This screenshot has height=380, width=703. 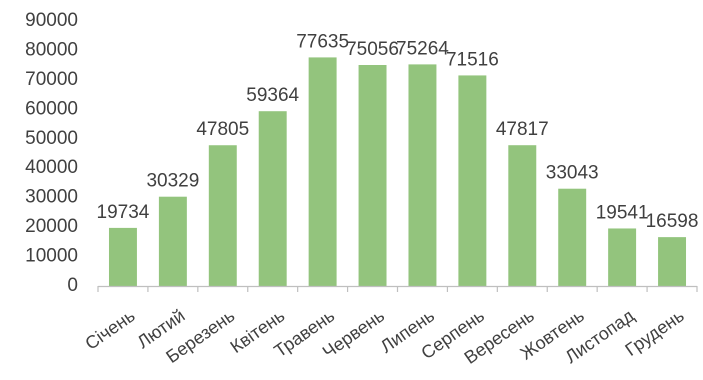 I want to click on y-tick-label: 10000, so click(x=51, y=256).